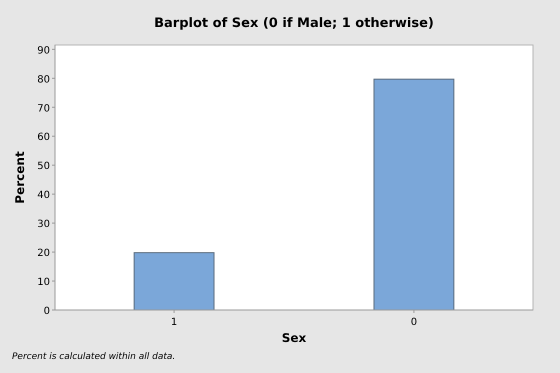 The width and height of the screenshot is (560, 373). Describe the element at coordinates (43, 108) in the screenshot. I see `y-tick-label: 70` at that location.